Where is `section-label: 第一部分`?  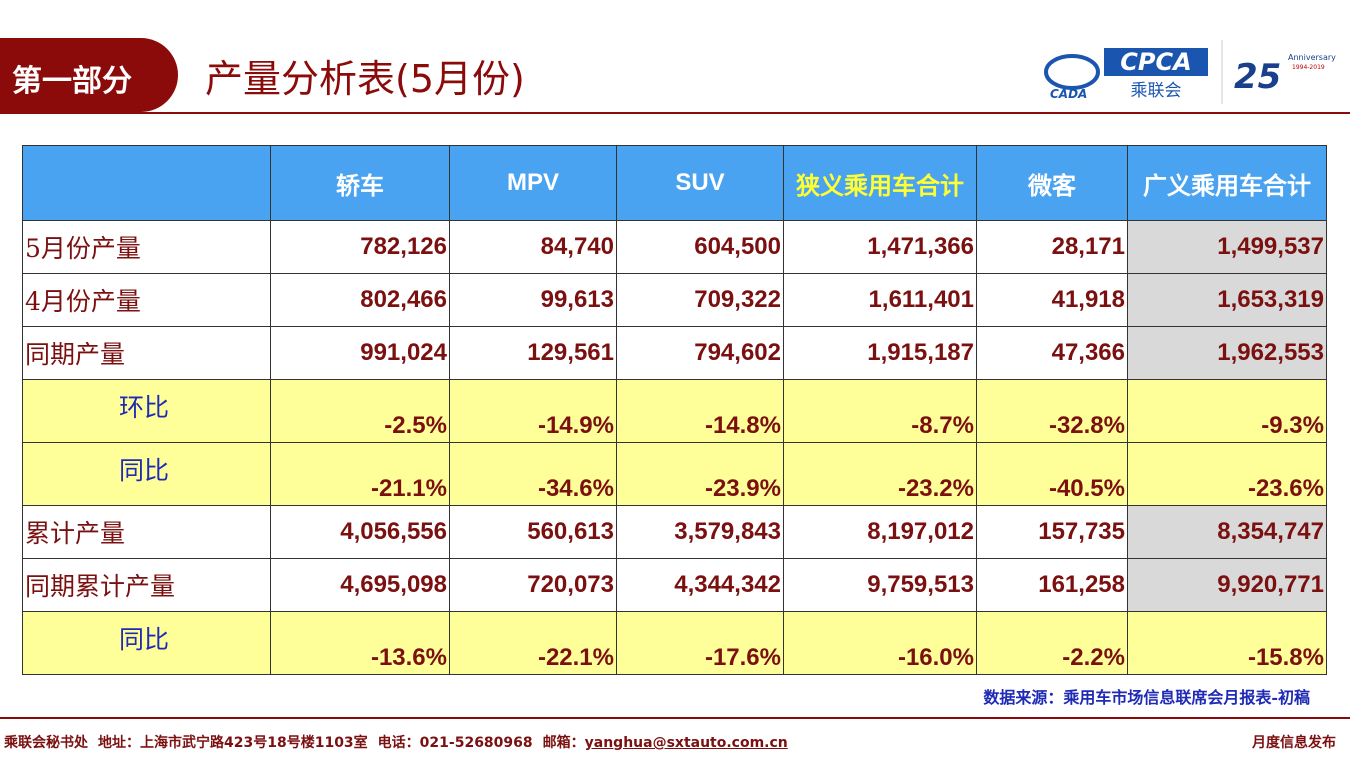
section-label: 第一部分 is located at coordinates (72, 81).